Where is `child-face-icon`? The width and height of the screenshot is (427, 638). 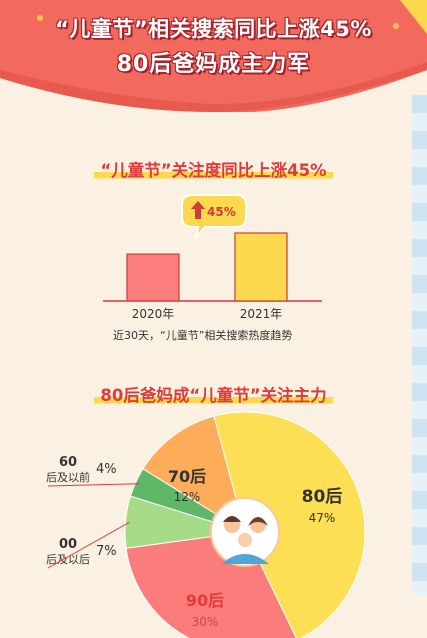 child-face-icon is located at coordinates (245, 540).